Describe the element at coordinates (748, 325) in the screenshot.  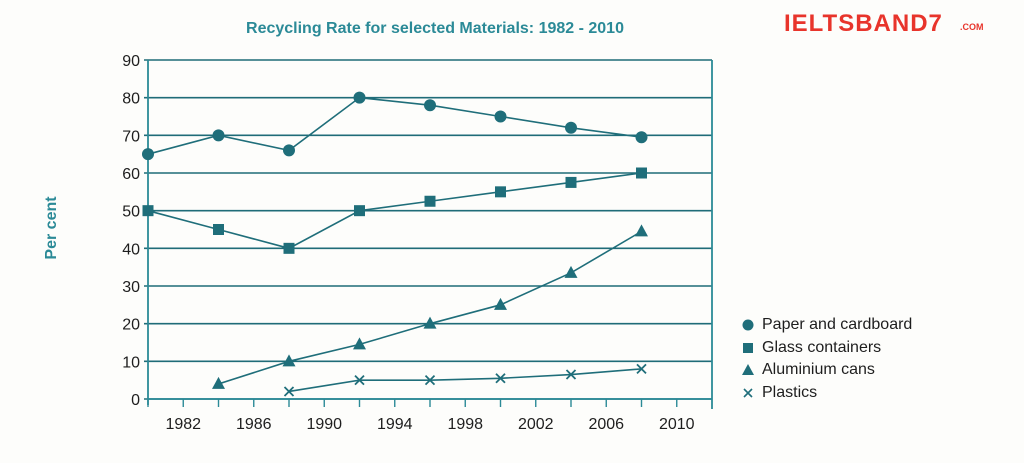
I see `circle-marker-icon` at that location.